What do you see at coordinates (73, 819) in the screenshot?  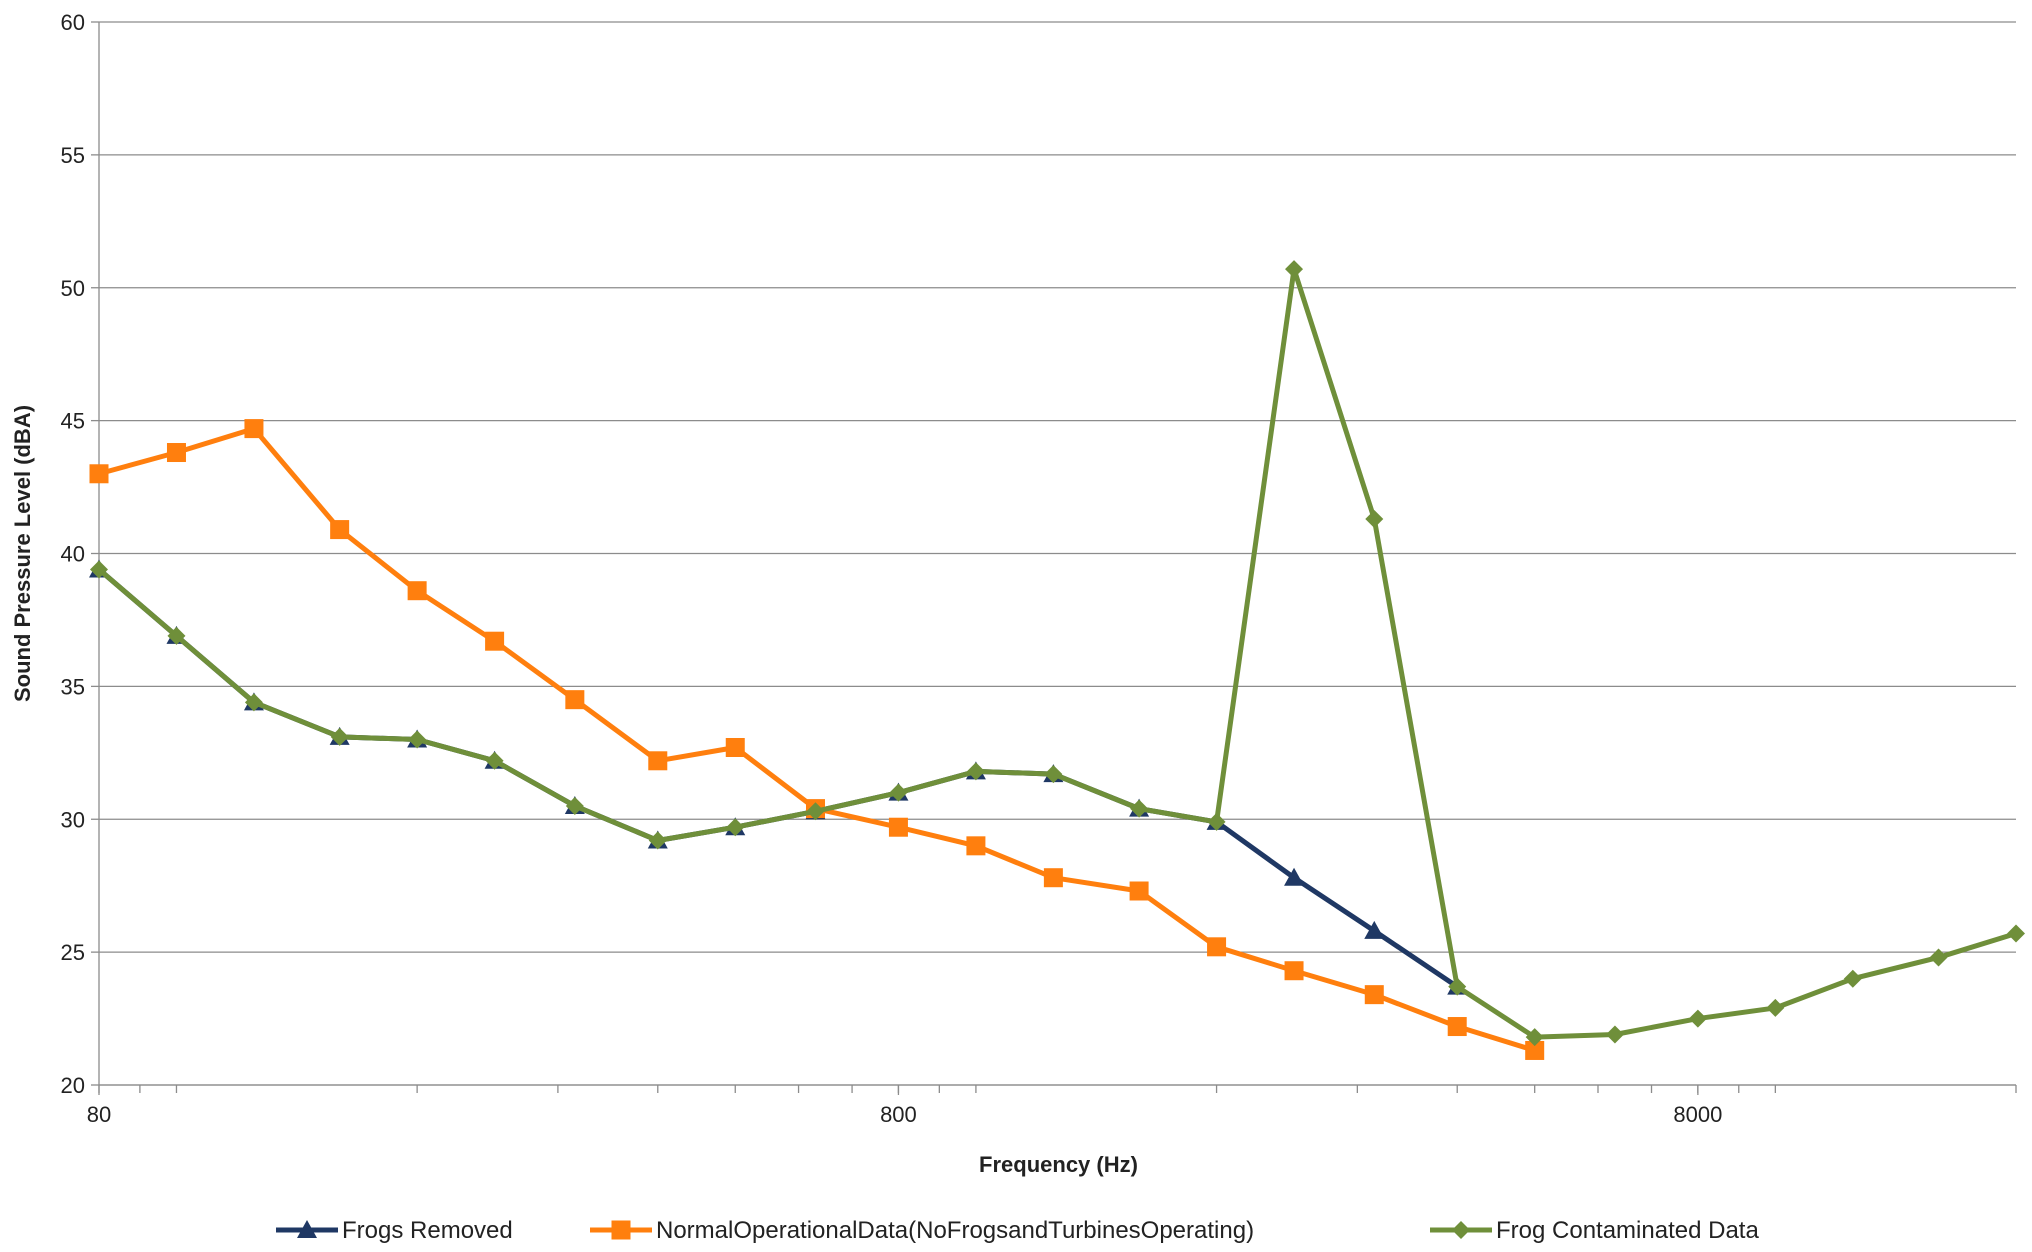 I see `y-tick-label: 30` at bounding box center [73, 819].